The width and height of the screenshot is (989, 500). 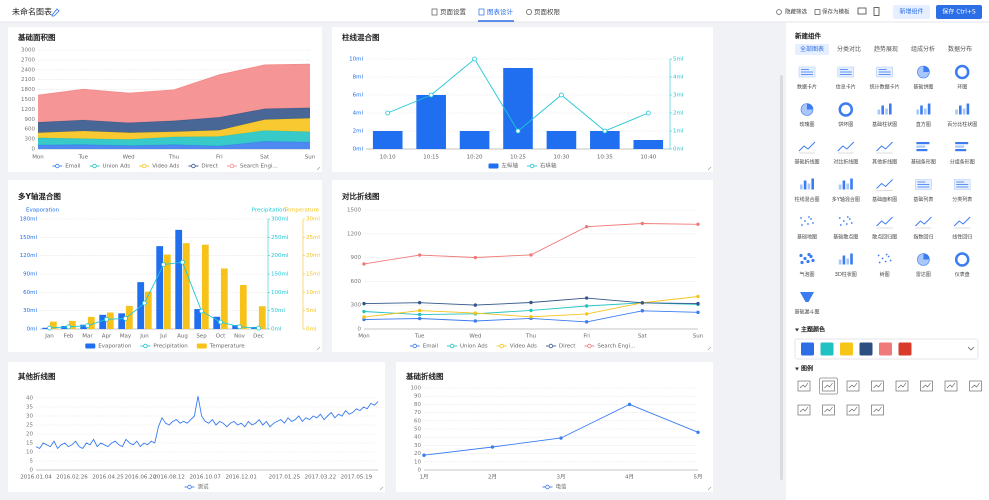 What do you see at coordinates (55, 12) in the screenshot?
I see `edit-icon` at bounding box center [55, 12].